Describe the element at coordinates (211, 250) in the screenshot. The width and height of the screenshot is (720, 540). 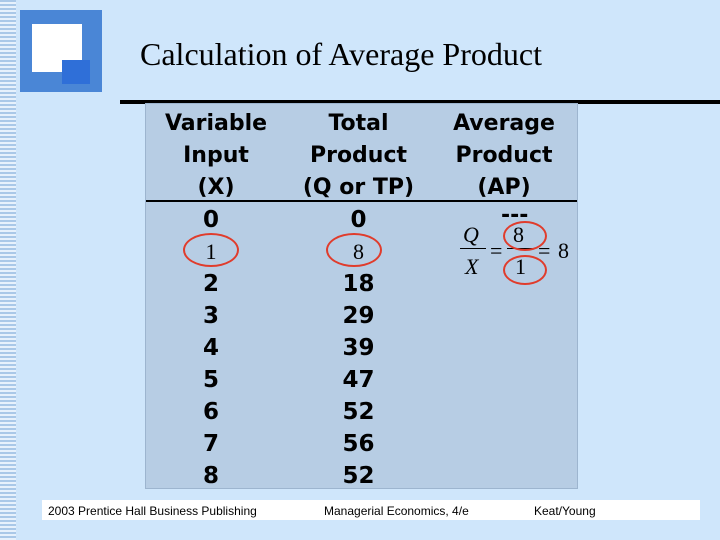
I see `highlight-oval-input` at that location.